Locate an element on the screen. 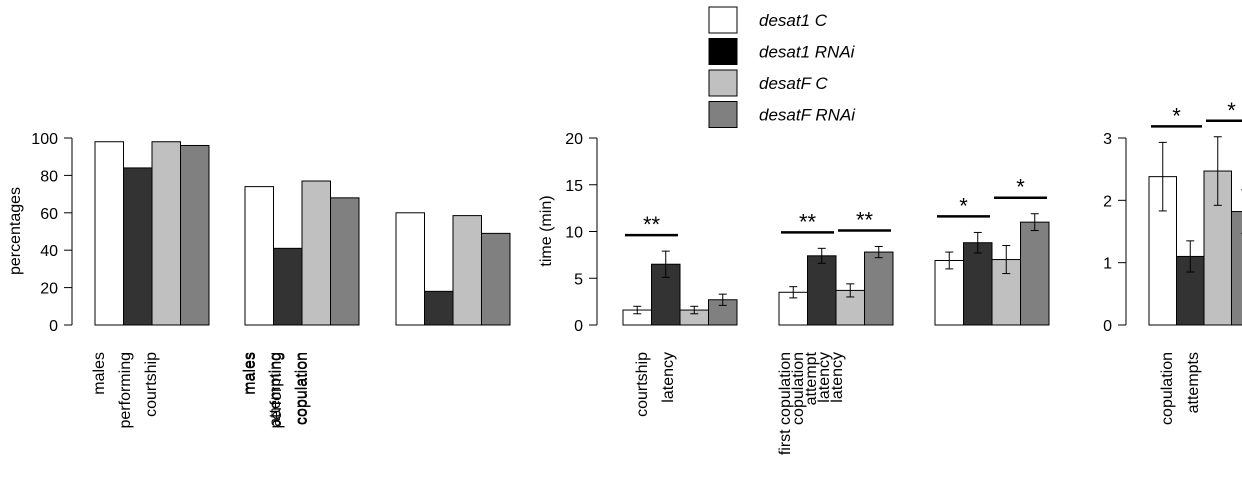 Image resolution: width=1242 pixels, height=493 pixels. category-label: attempt is located at coordinates (811, 378).